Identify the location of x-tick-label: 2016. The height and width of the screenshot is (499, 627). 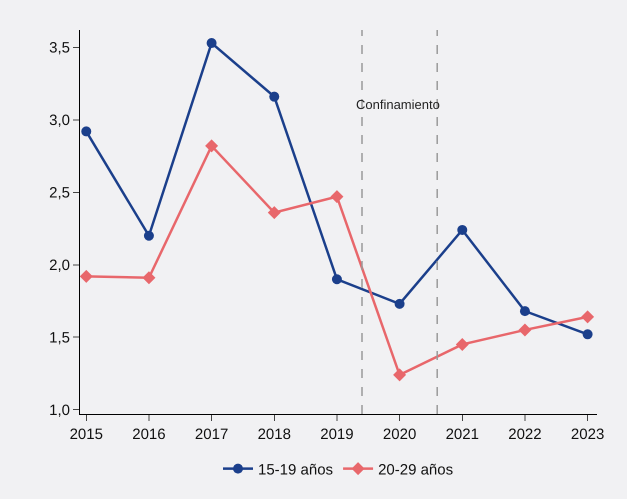
(149, 434).